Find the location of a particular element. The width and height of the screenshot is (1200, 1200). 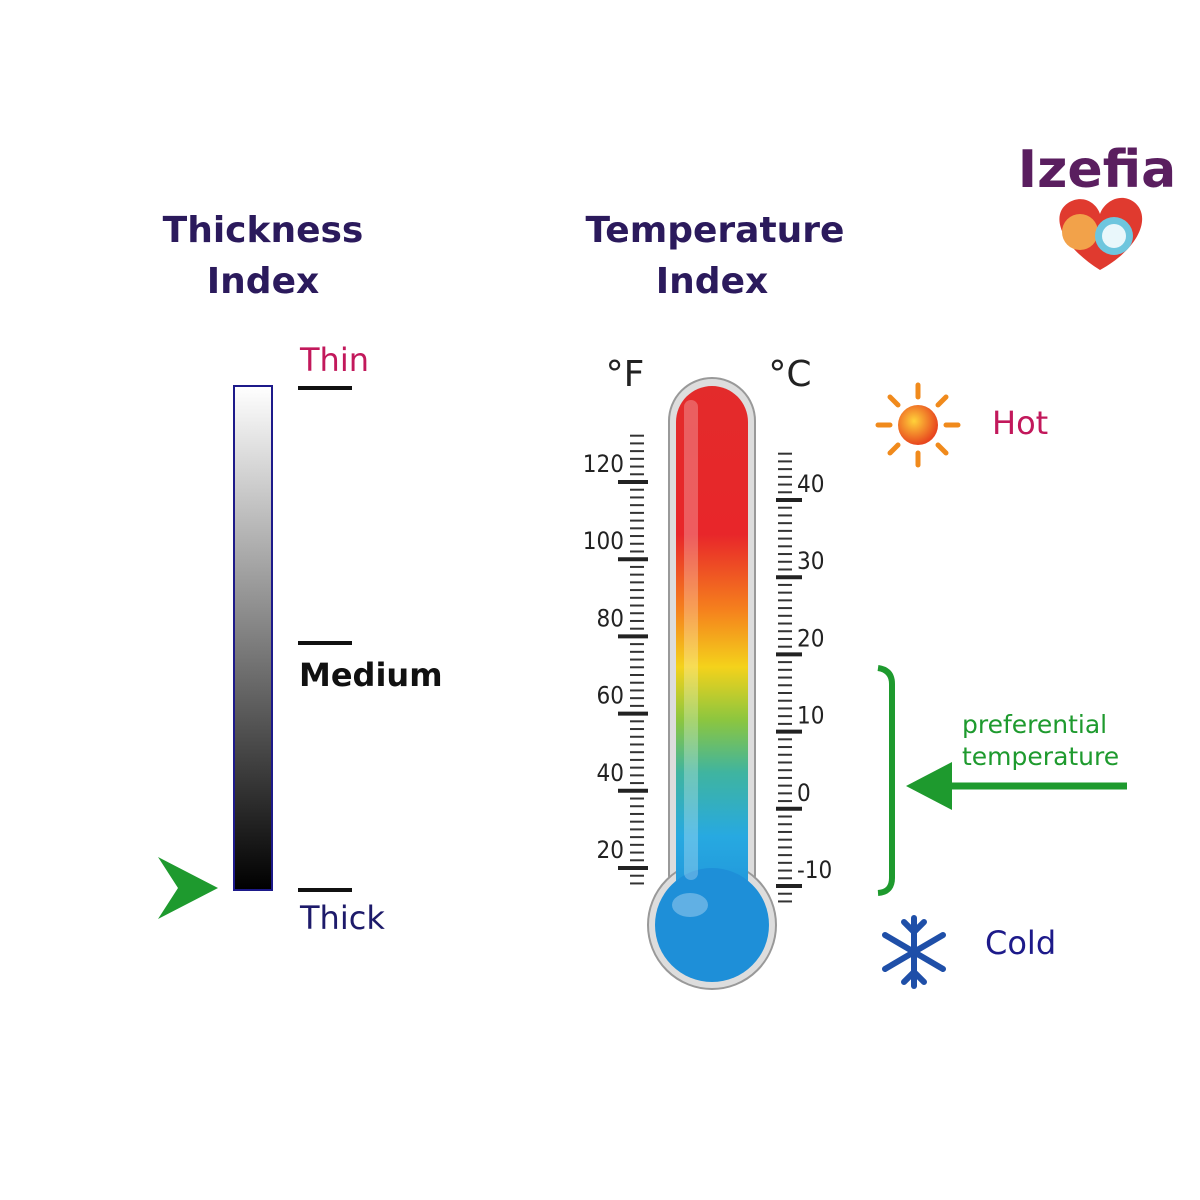

brand-logo is located at coordinates (1101, 233).